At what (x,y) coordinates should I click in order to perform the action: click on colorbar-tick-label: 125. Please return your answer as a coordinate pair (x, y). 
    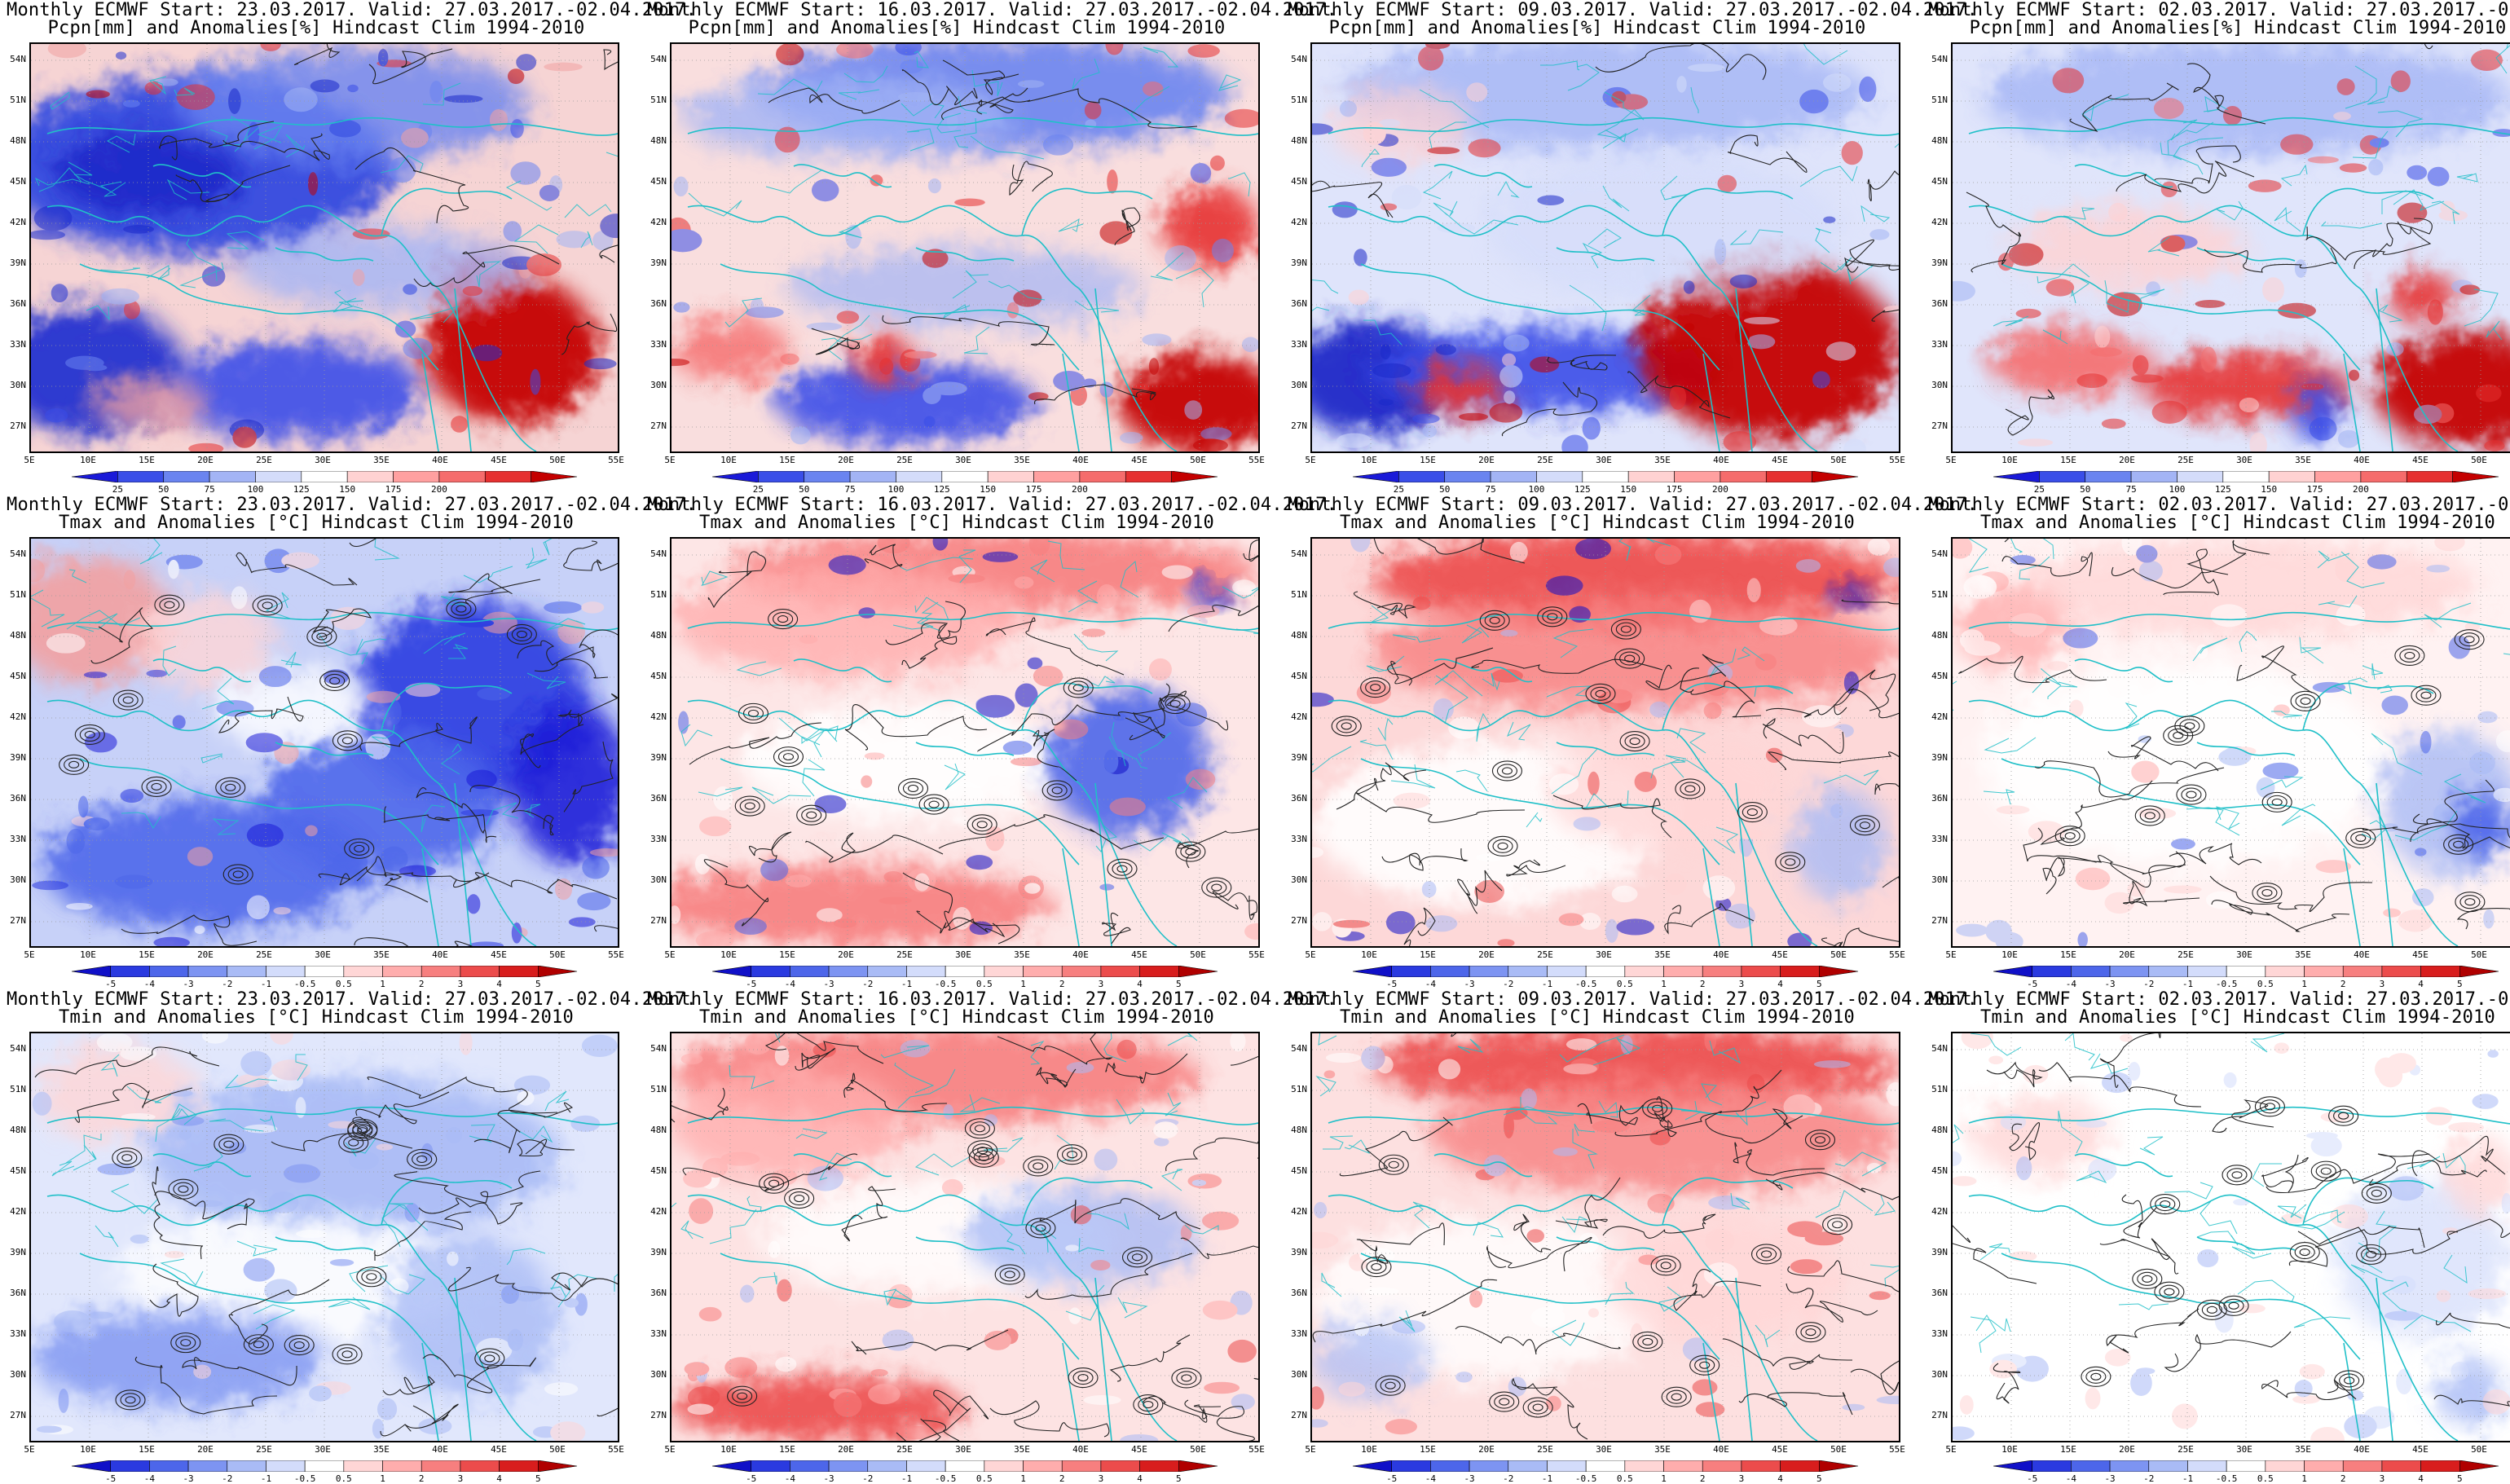
    Looking at the image, I should click on (942, 489).